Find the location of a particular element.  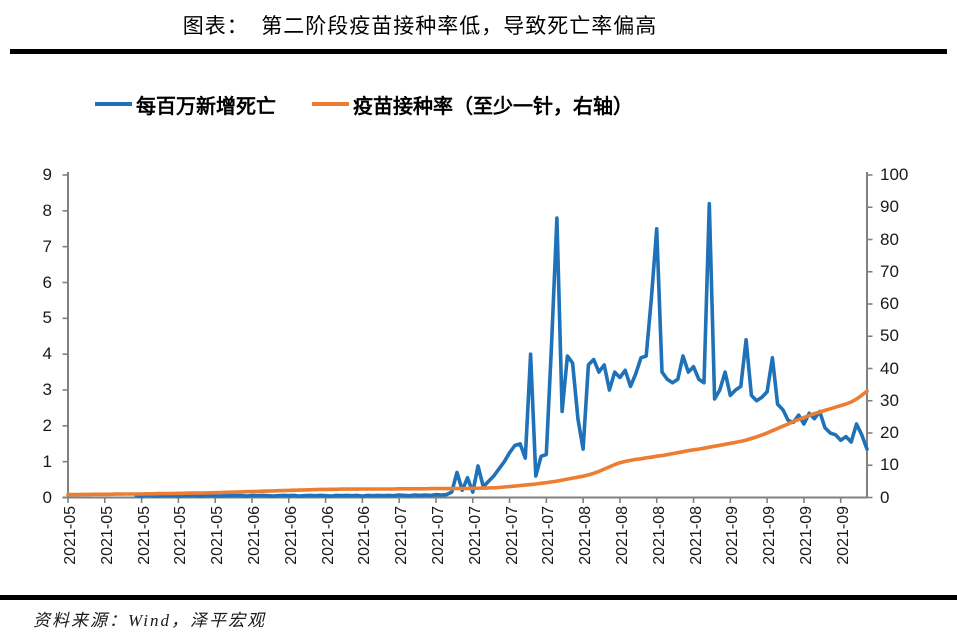

source-note: 资料来源：Wind，泽平宏观 is located at coordinates (149, 620).